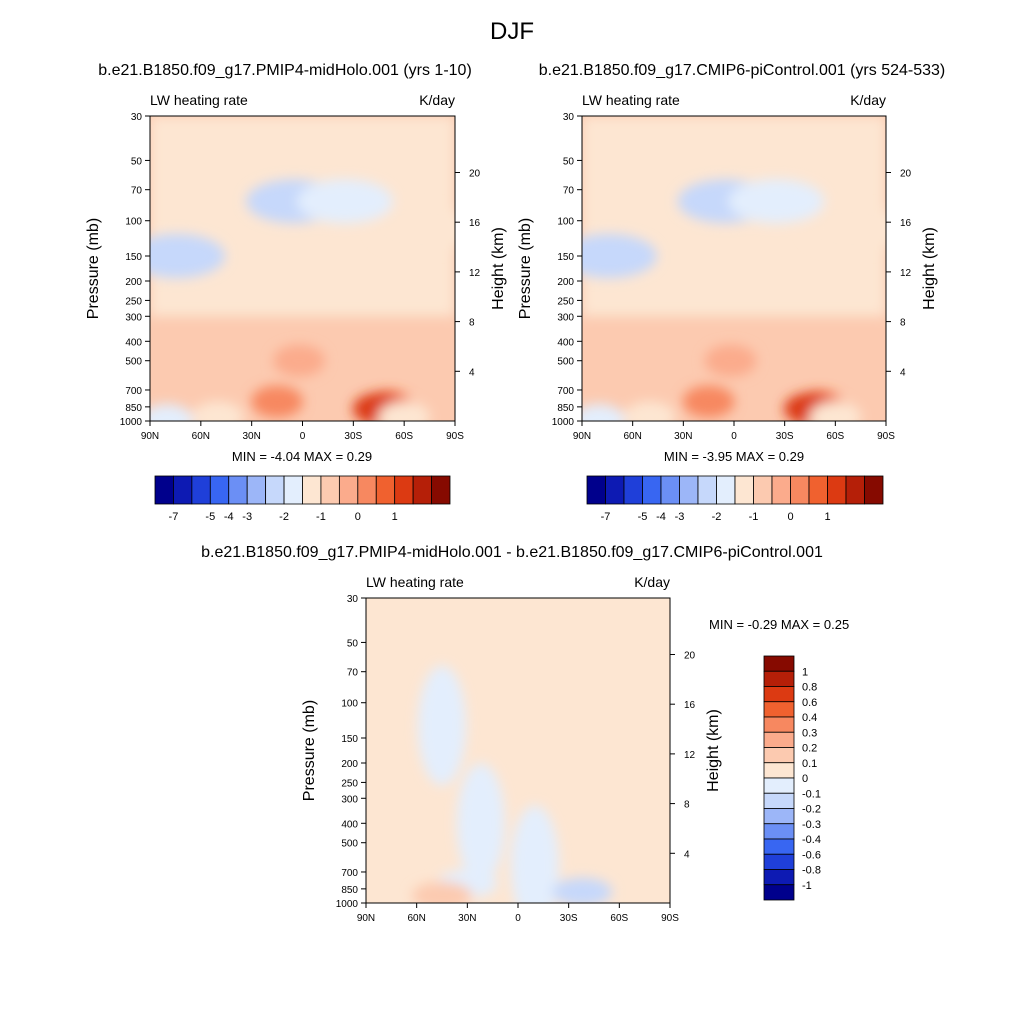 The image size is (1024, 1024). What do you see at coordinates (809, 764) in the screenshot?
I see `colorbar-label: 0.1` at bounding box center [809, 764].